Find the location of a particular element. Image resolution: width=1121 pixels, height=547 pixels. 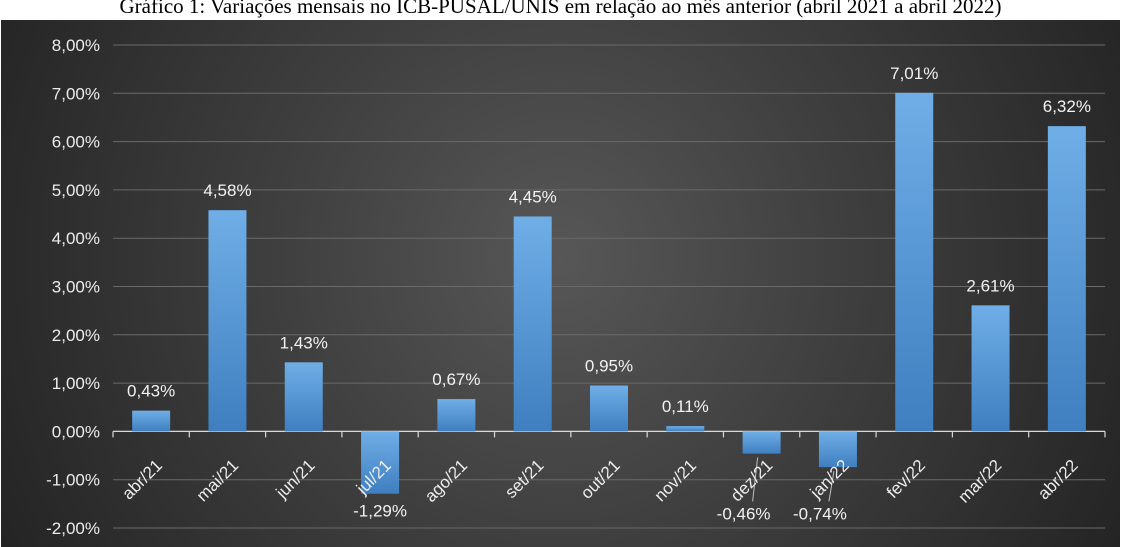

y-tick-label: 3,00% is located at coordinates (76, 287).